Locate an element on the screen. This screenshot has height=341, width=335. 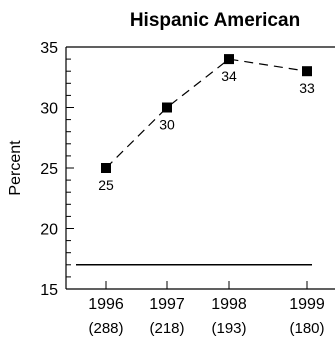
y-tick-label: 35 is located at coordinates (49, 48).